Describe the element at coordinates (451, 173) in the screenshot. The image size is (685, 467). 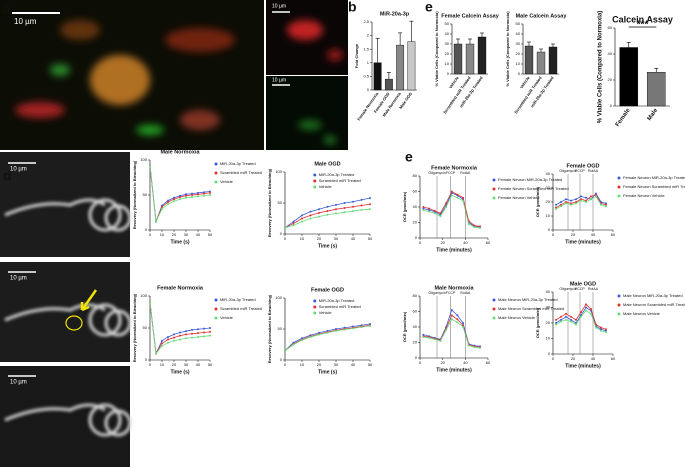
I see `event-label: FCCP` at that location.